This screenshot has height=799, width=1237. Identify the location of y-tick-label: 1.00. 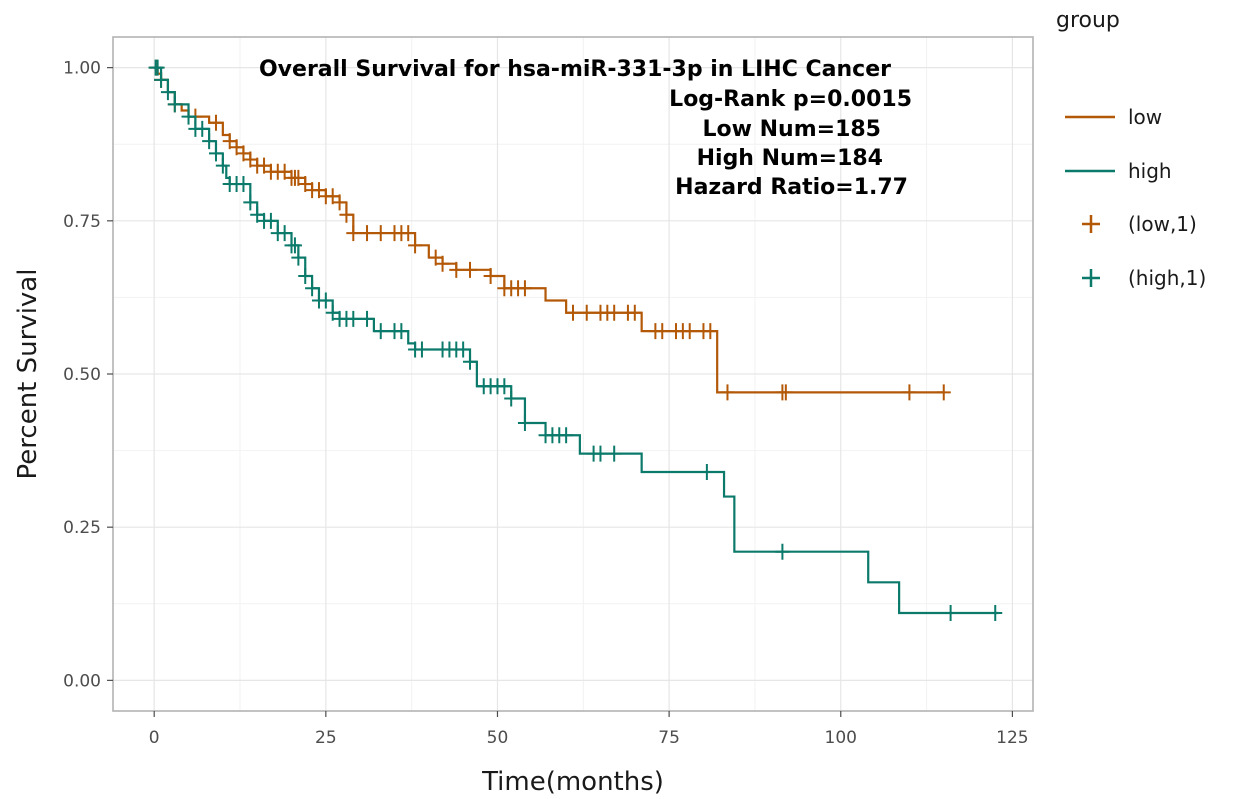
(82, 69).